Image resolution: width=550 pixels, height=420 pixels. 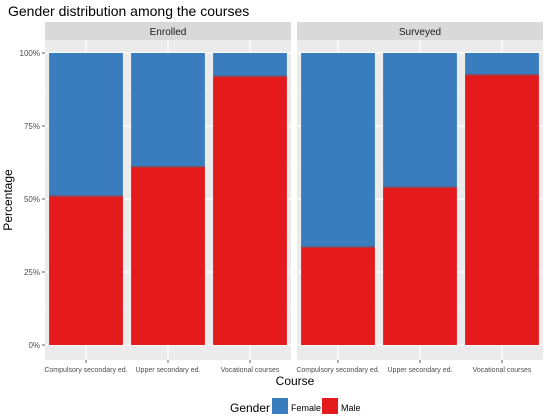 I want to click on legend-label: Female, so click(x=306, y=408).